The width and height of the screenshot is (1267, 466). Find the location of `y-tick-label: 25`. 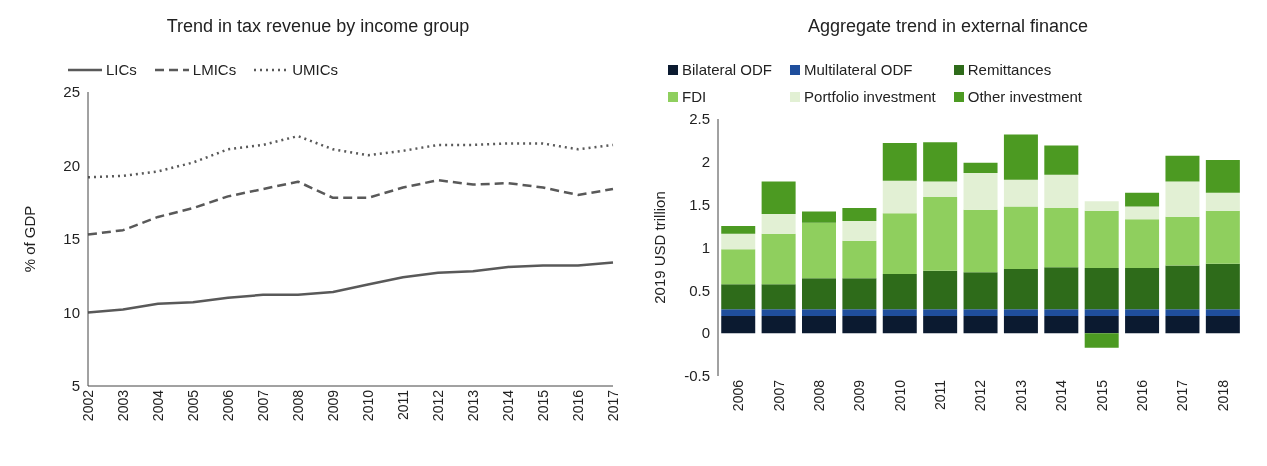

y-tick-label: 25 is located at coordinates (71, 92).